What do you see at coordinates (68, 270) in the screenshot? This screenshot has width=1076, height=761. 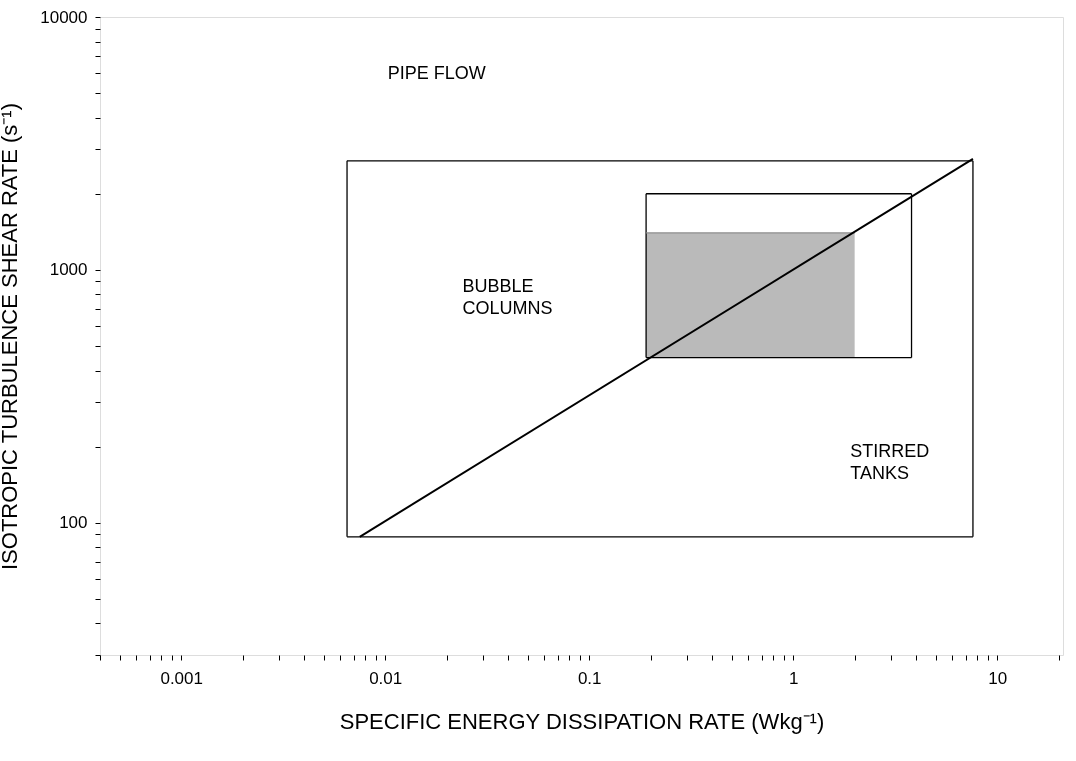 I see `y-tick-label: 1000` at bounding box center [68, 270].